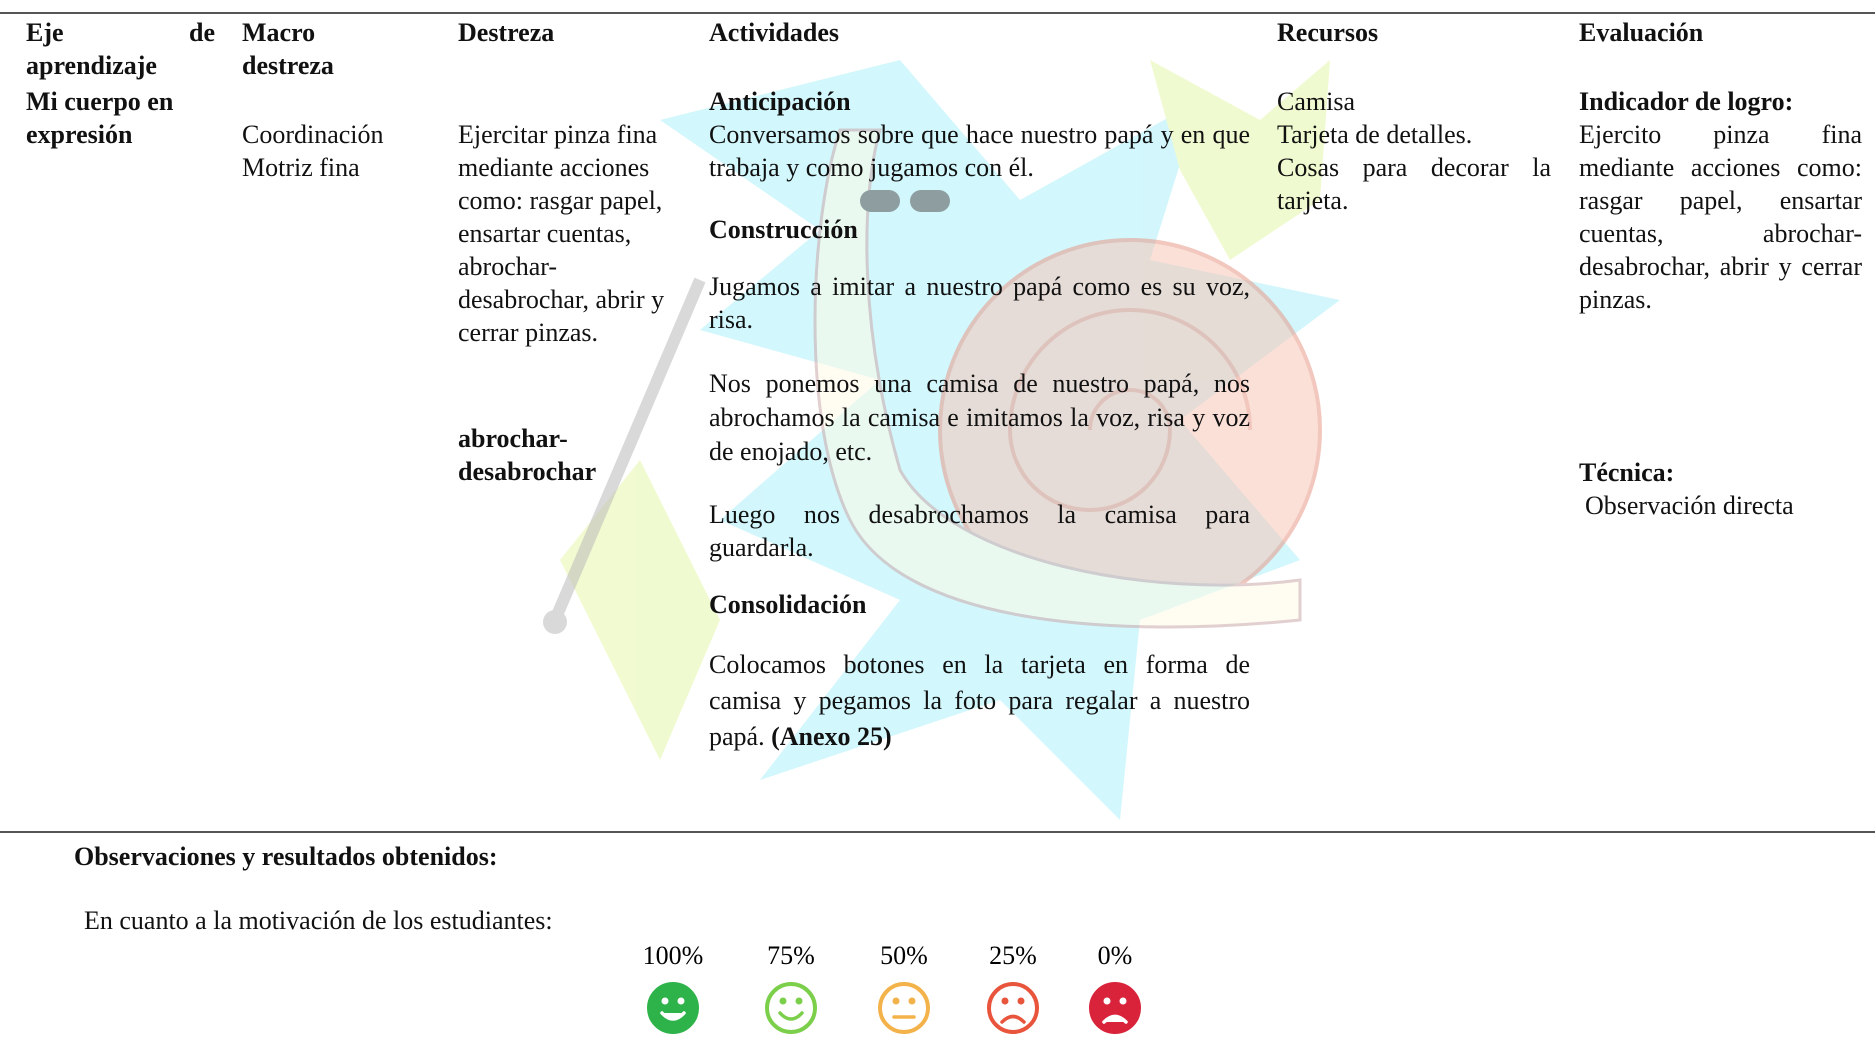  Describe the element at coordinates (774, 32) in the screenshot. I see `header-cell: Actividades` at that location.